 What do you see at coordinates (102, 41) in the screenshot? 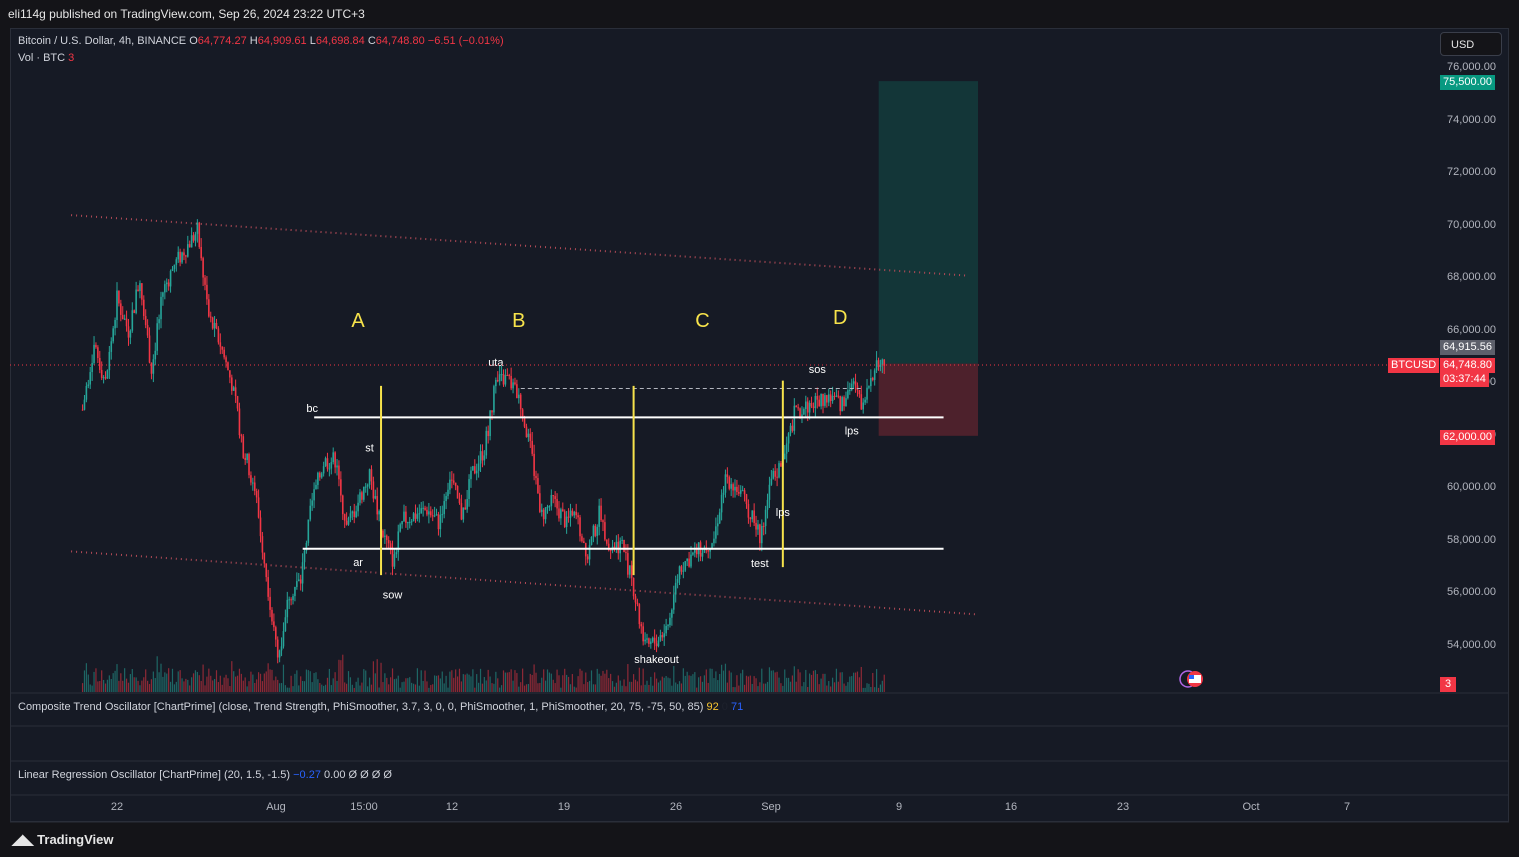
I see `symbol-title: Bitcoin / U.S. Dollar, 4h, BINANCE` at bounding box center [102, 41].